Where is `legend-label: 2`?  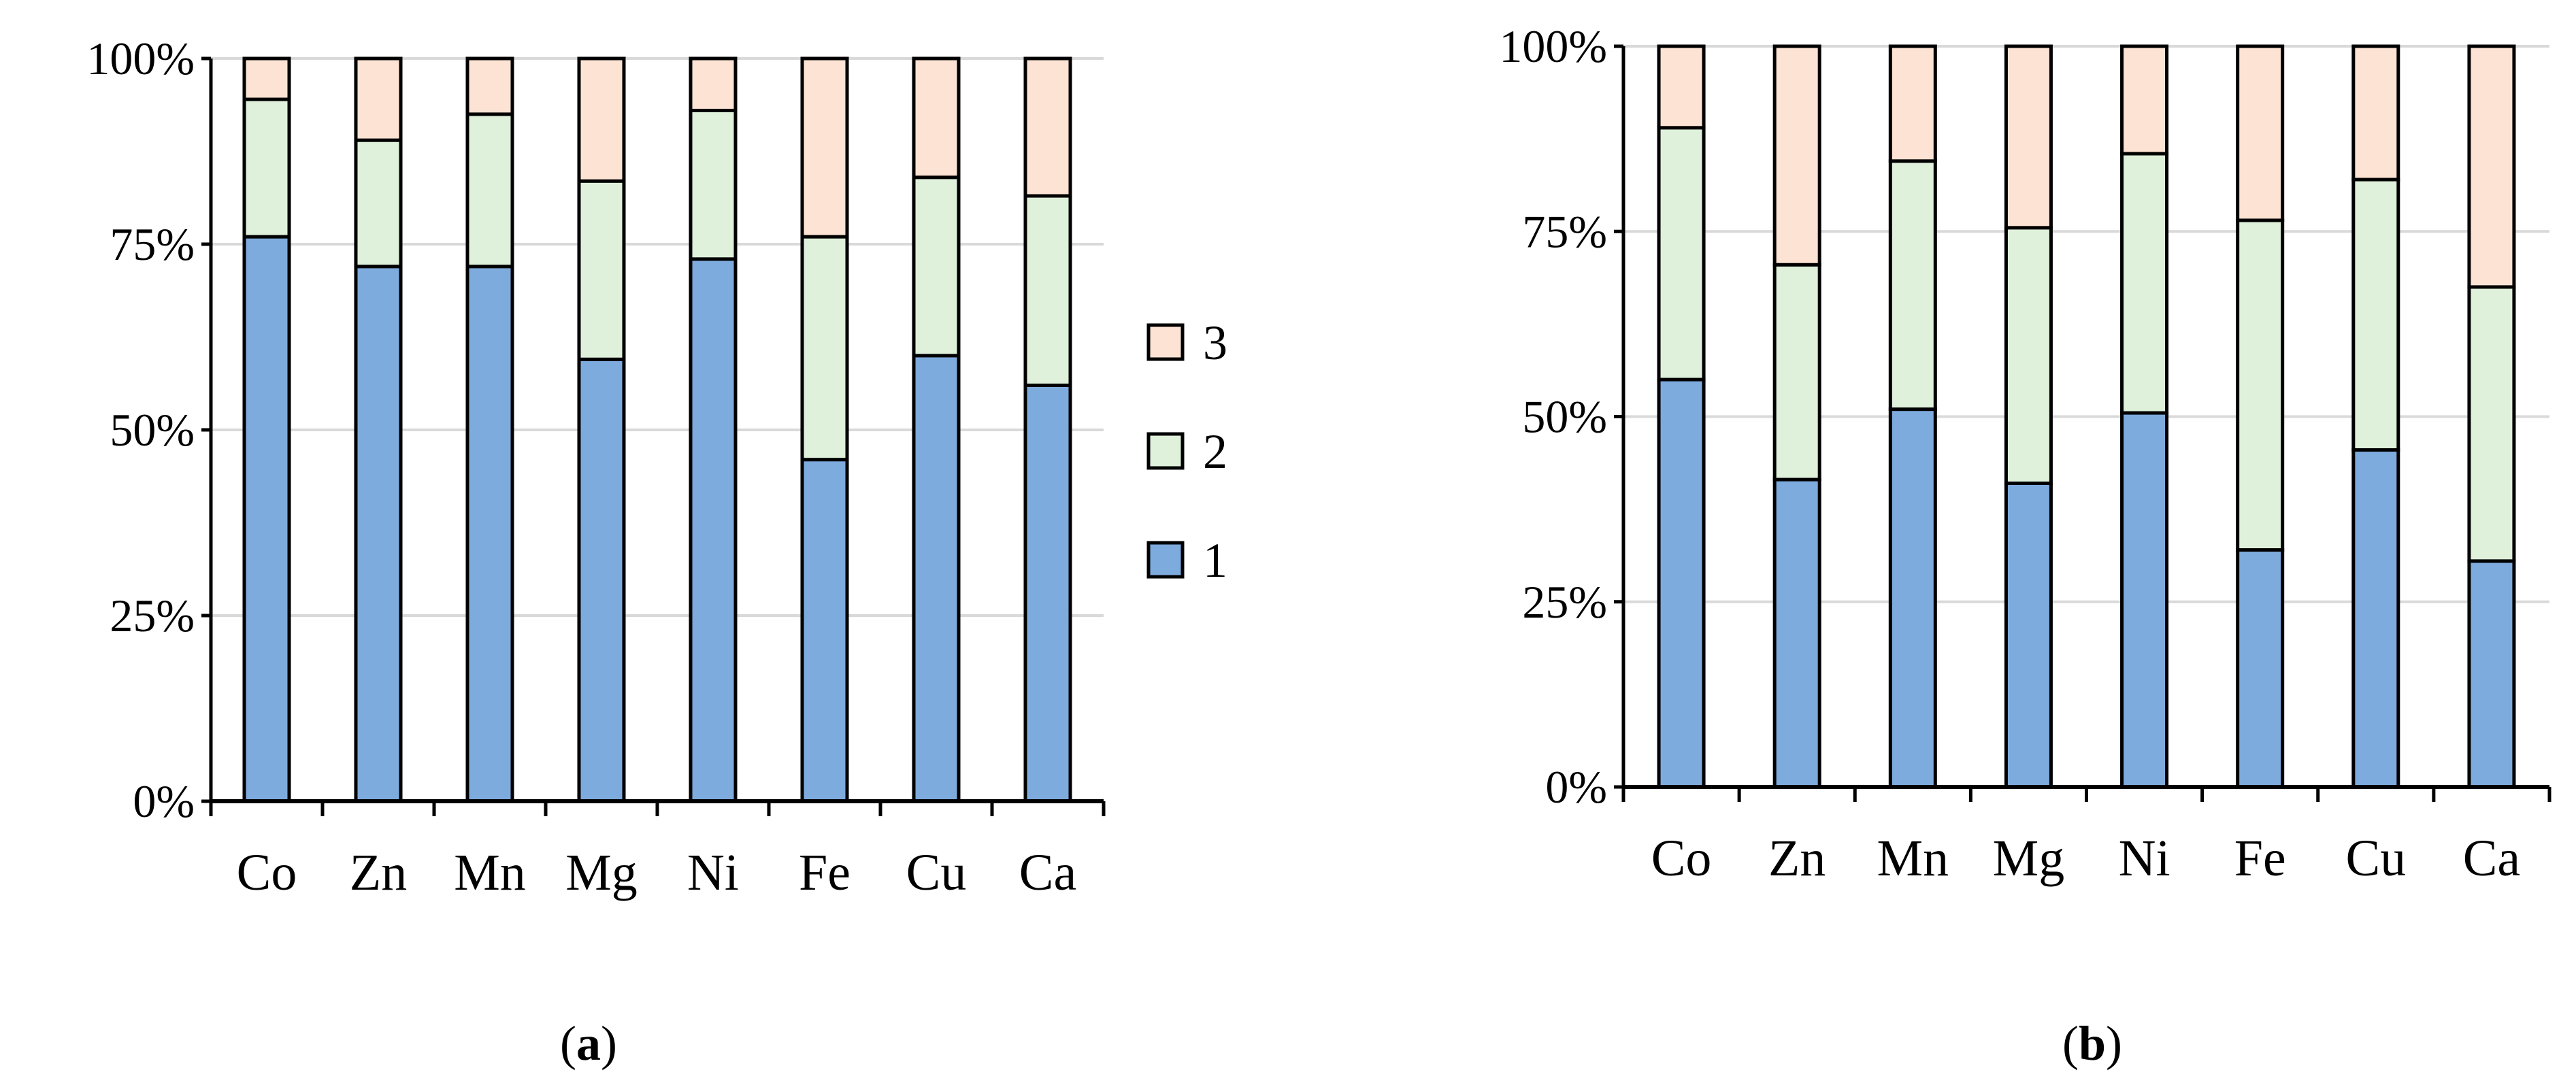 legend-label: 2 is located at coordinates (1215, 451).